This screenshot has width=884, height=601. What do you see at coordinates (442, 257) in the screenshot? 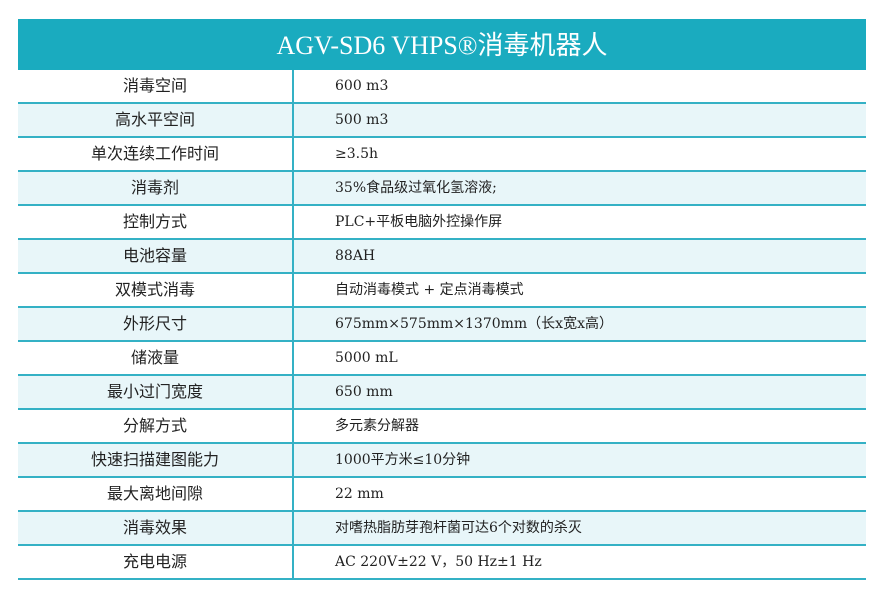
I see `table-row: 电池容量 88AH` at bounding box center [442, 257].